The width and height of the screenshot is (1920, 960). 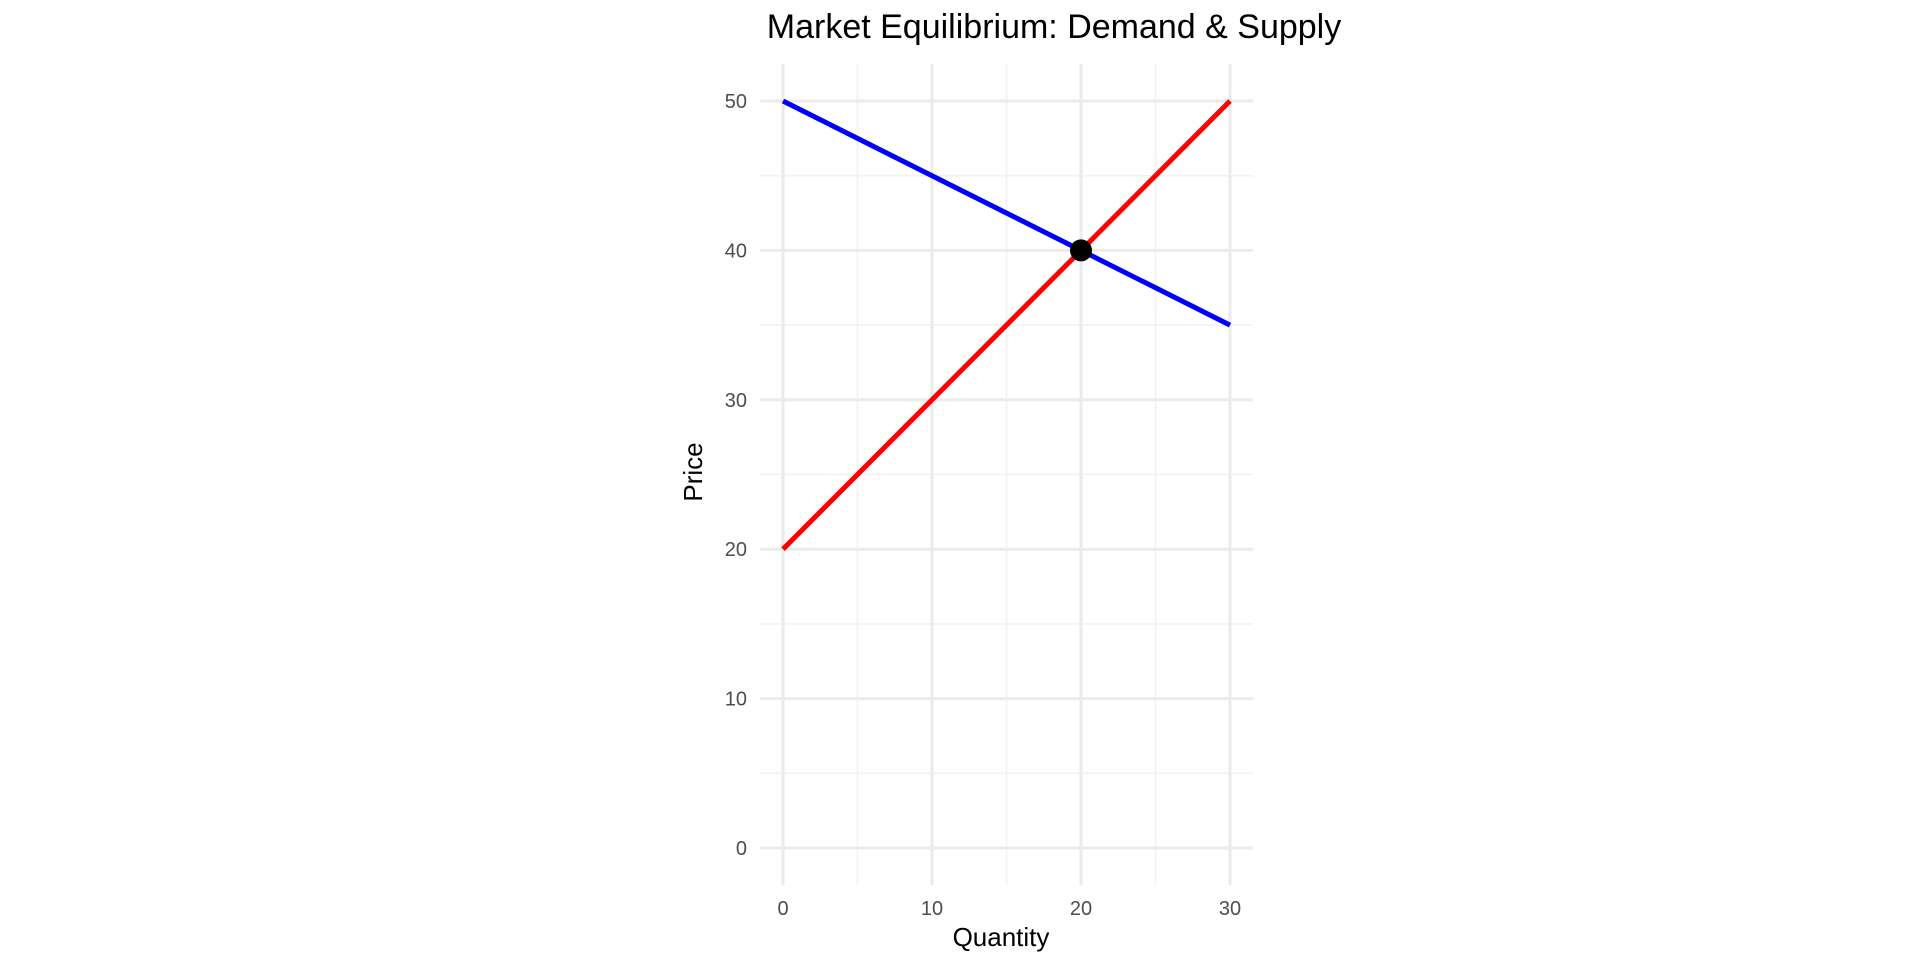 I want to click on equilibrium-point, so click(x=1081, y=250).